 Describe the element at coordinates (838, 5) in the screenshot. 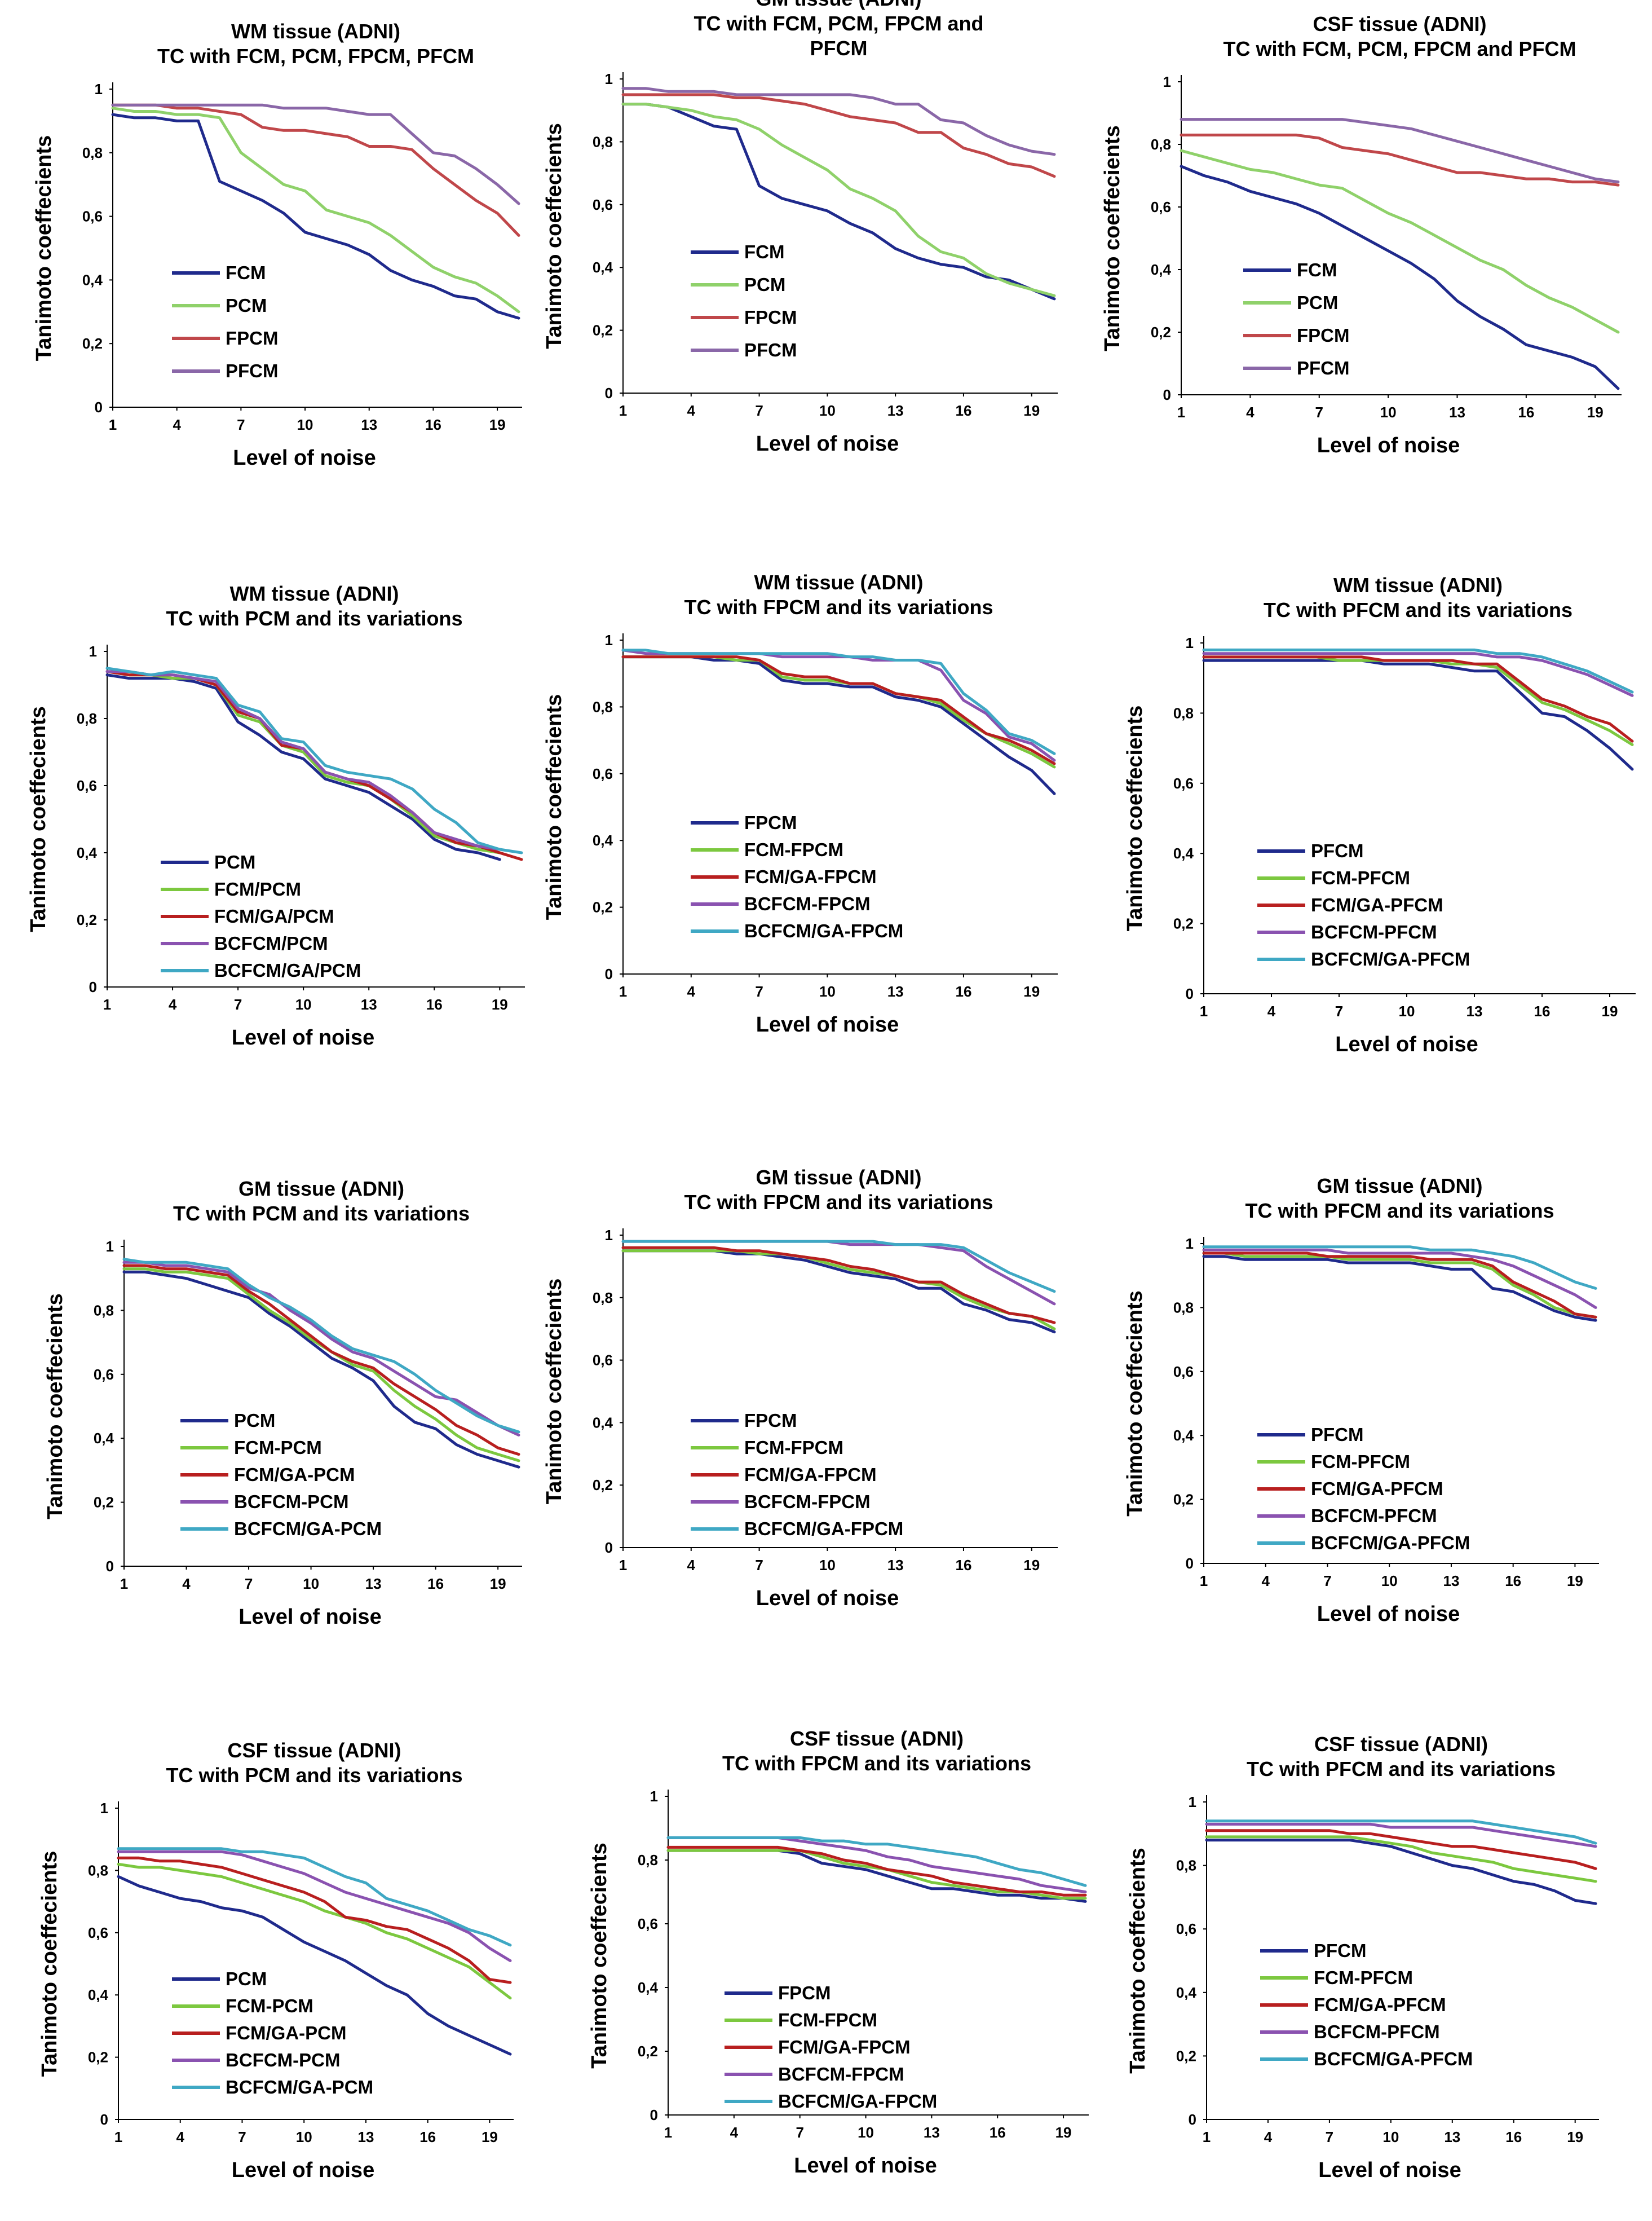

I see `chart-title-line: GM tissue (ADNI)` at that location.